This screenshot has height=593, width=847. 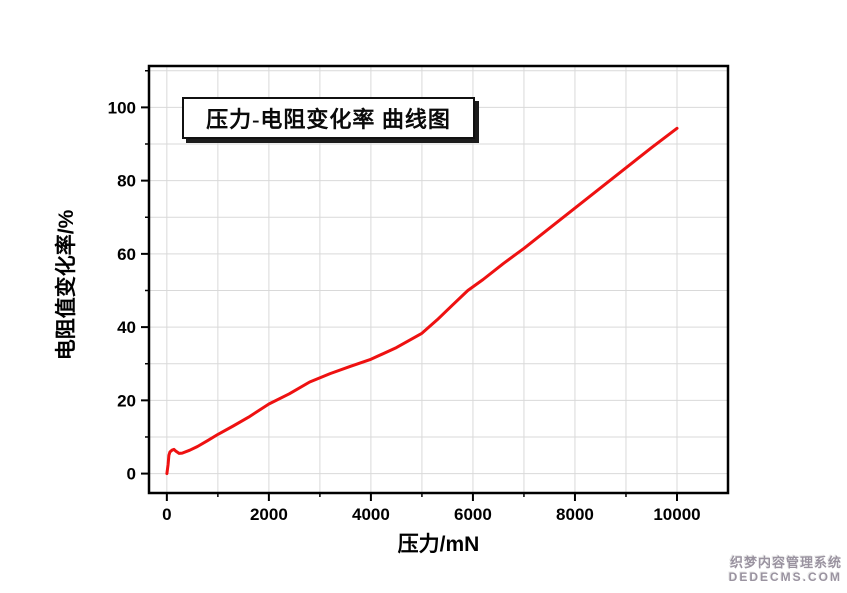 What do you see at coordinates (126, 400) in the screenshot?
I see `y-tick-label: 20` at bounding box center [126, 400].